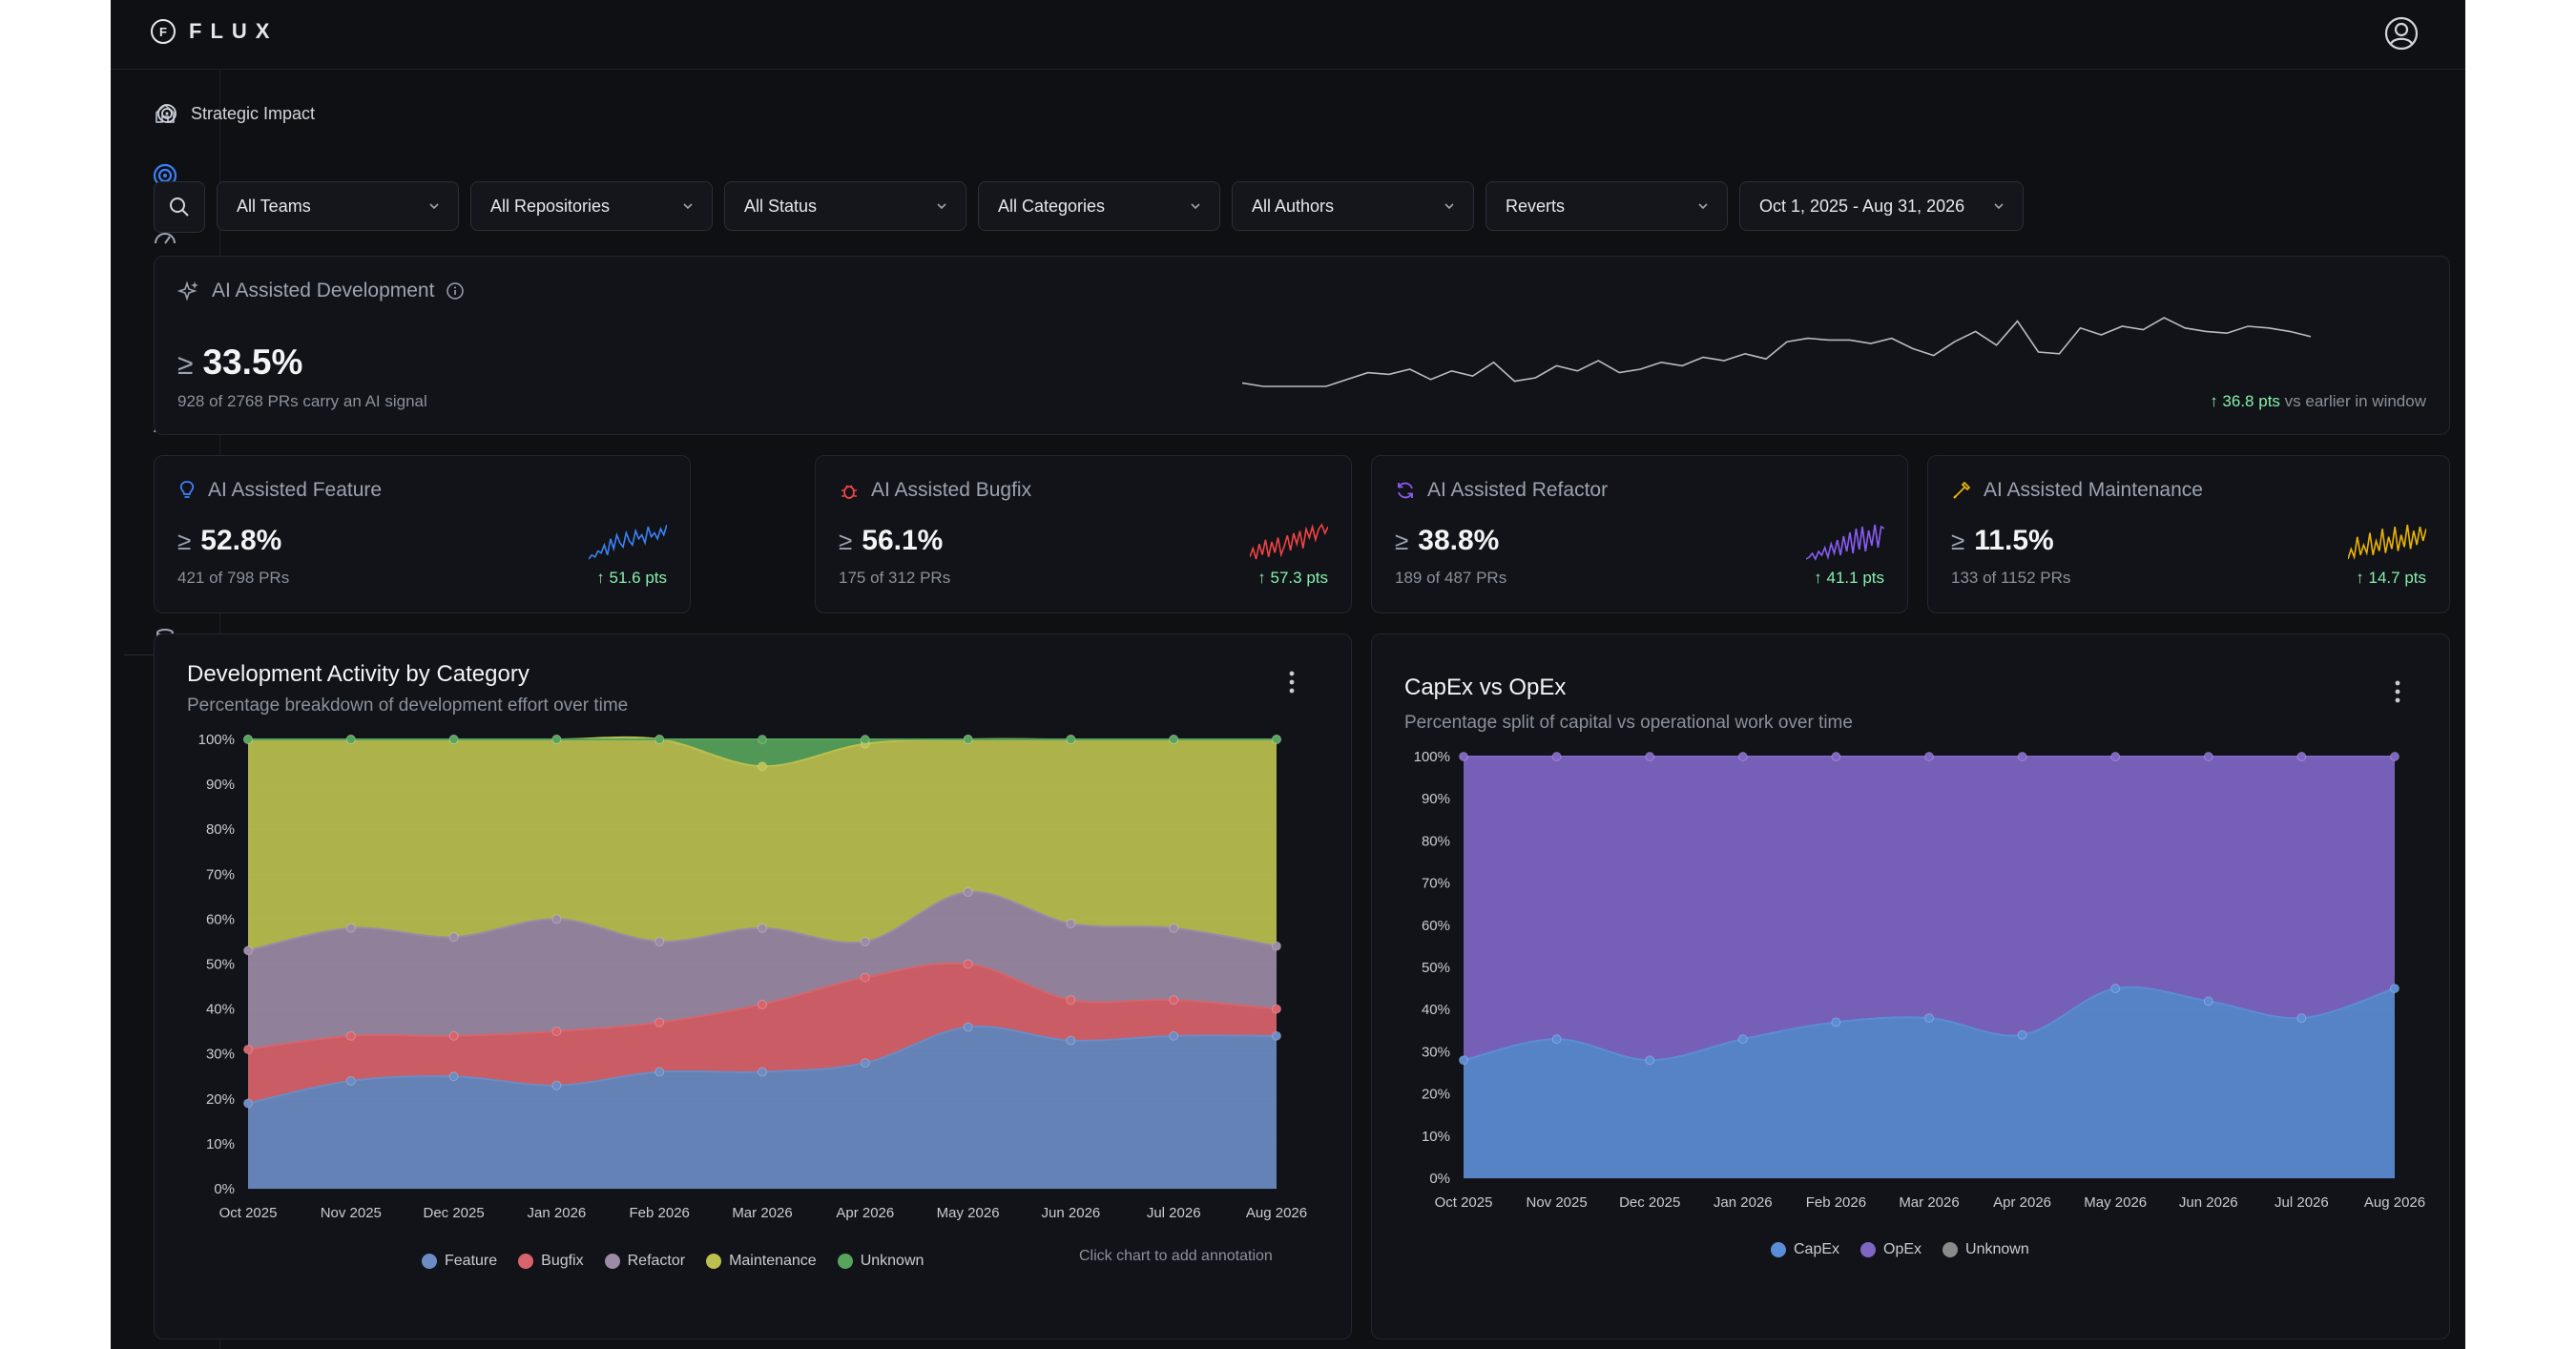 This screenshot has height=1349, width=2576. What do you see at coordinates (762, 1034) in the screenshot?
I see `area-bugfix` at bounding box center [762, 1034].